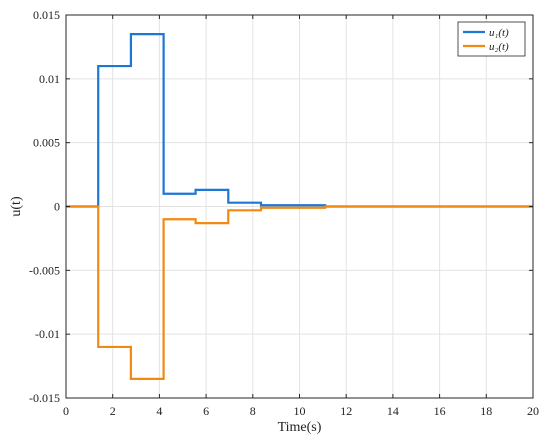  Describe the element at coordinates (440, 411) in the screenshot. I see `x-tick-label: 16` at that location.